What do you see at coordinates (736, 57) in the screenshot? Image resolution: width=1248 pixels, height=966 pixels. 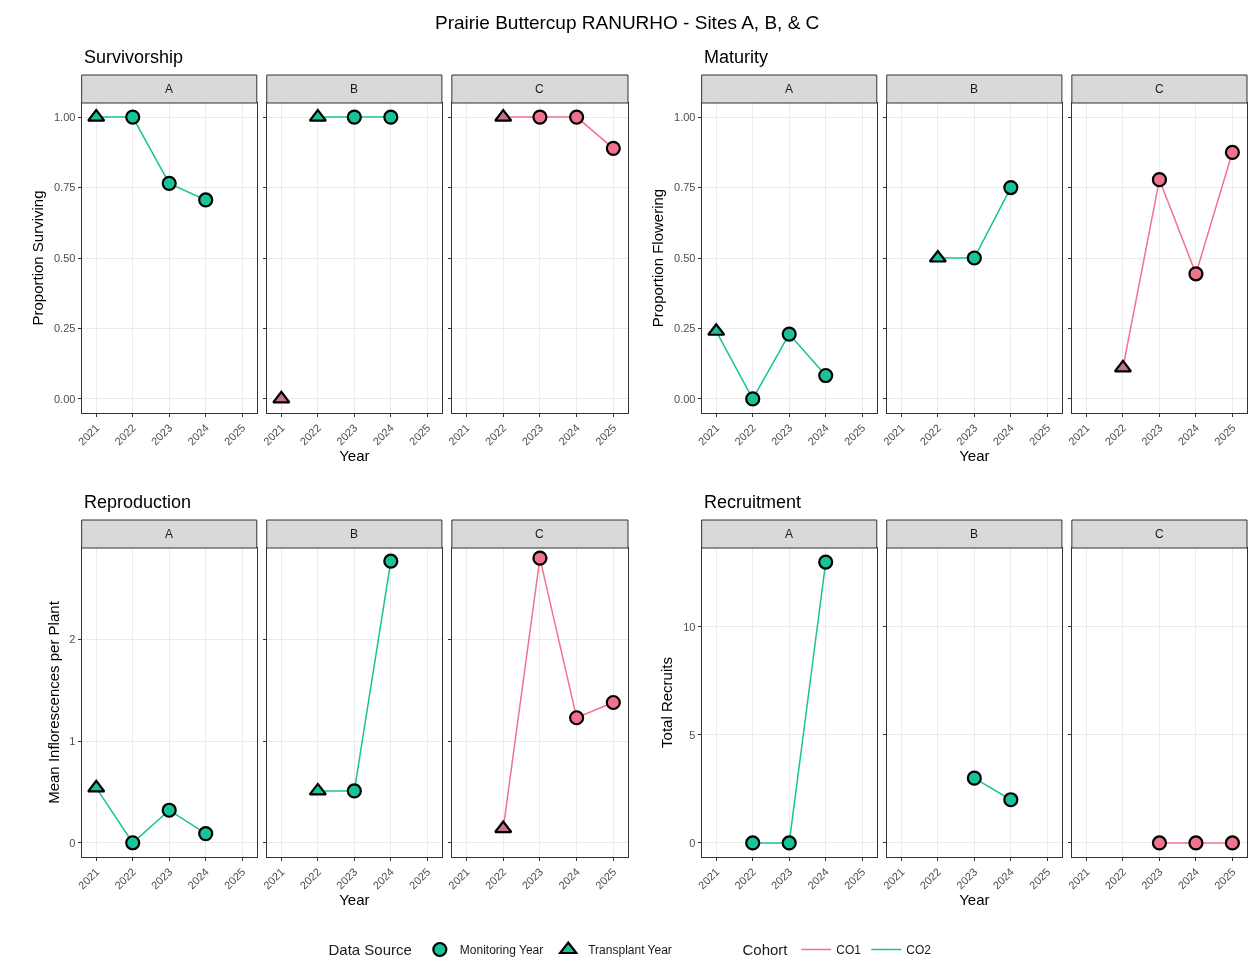 I see `chart-title: Maturity` at bounding box center [736, 57].